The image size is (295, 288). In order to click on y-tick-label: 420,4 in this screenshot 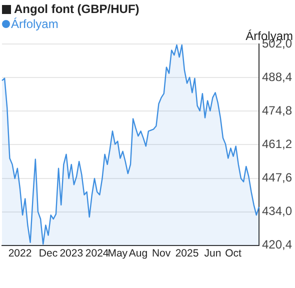, I will do `click(277, 245)`.